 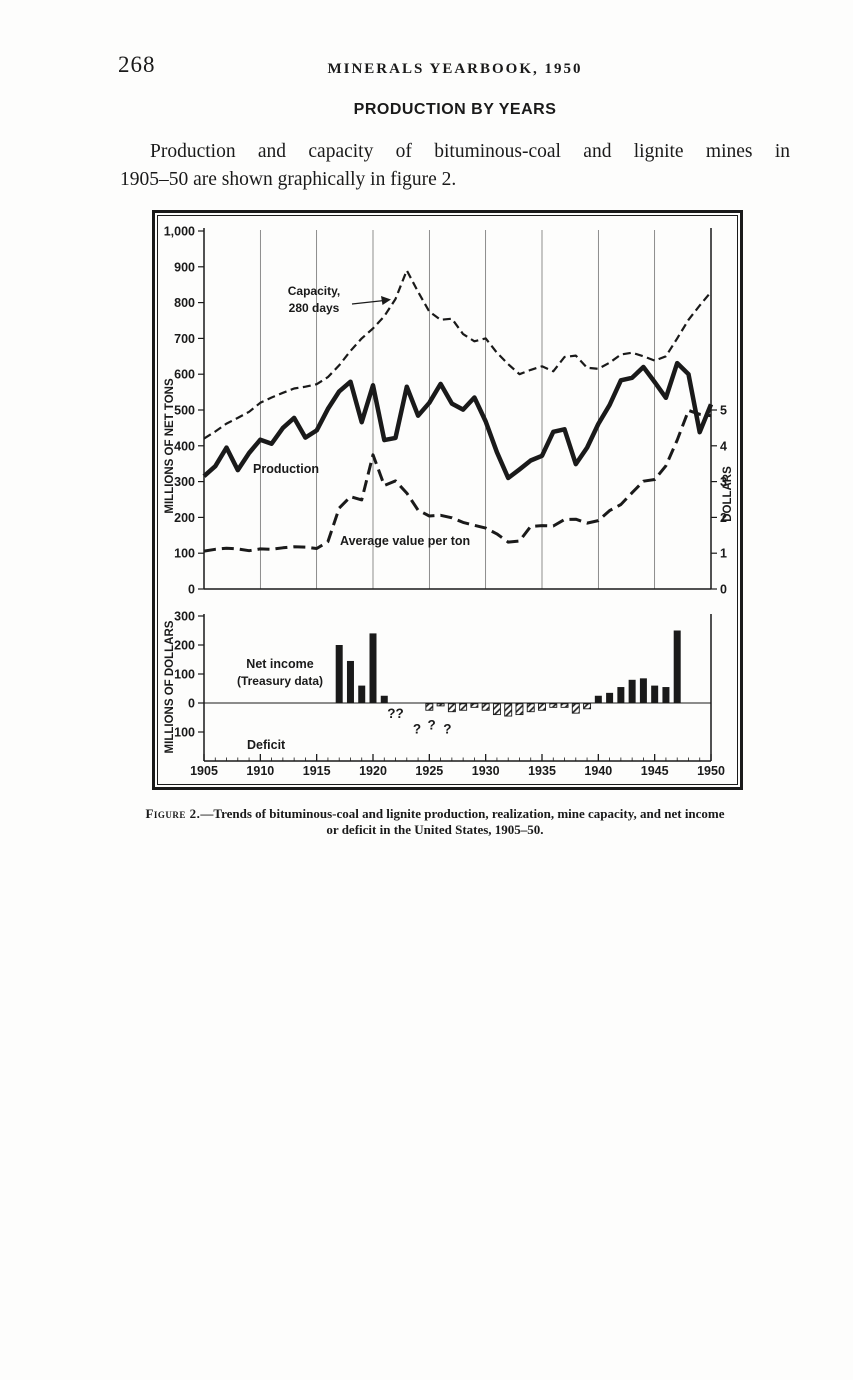 What do you see at coordinates (440, 705) in the screenshot?
I see `deficit-bar-1926` at bounding box center [440, 705].